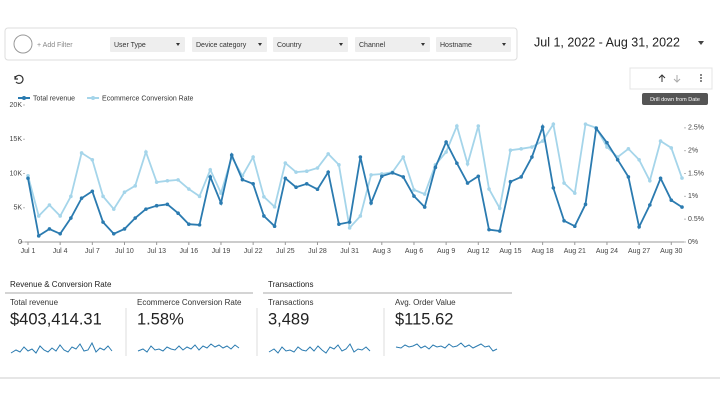 The height and width of the screenshot is (410, 720). Describe the element at coordinates (92, 251) in the screenshot. I see `x-tick-label: Jul 7` at that location.